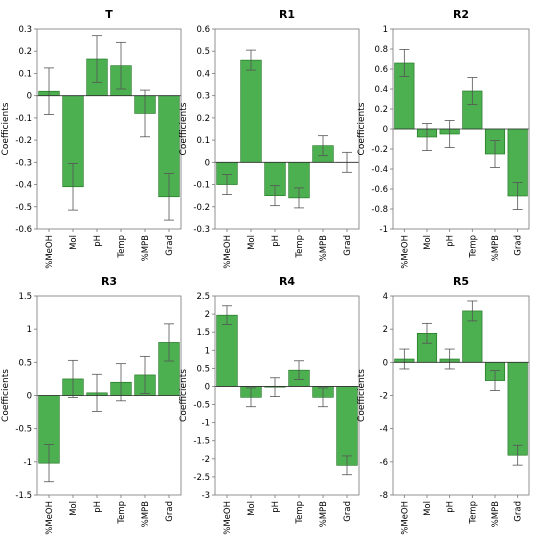  Describe the element at coordinates (381, 50) in the screenshot. I see `y-tick-label: 0.8` at that location.